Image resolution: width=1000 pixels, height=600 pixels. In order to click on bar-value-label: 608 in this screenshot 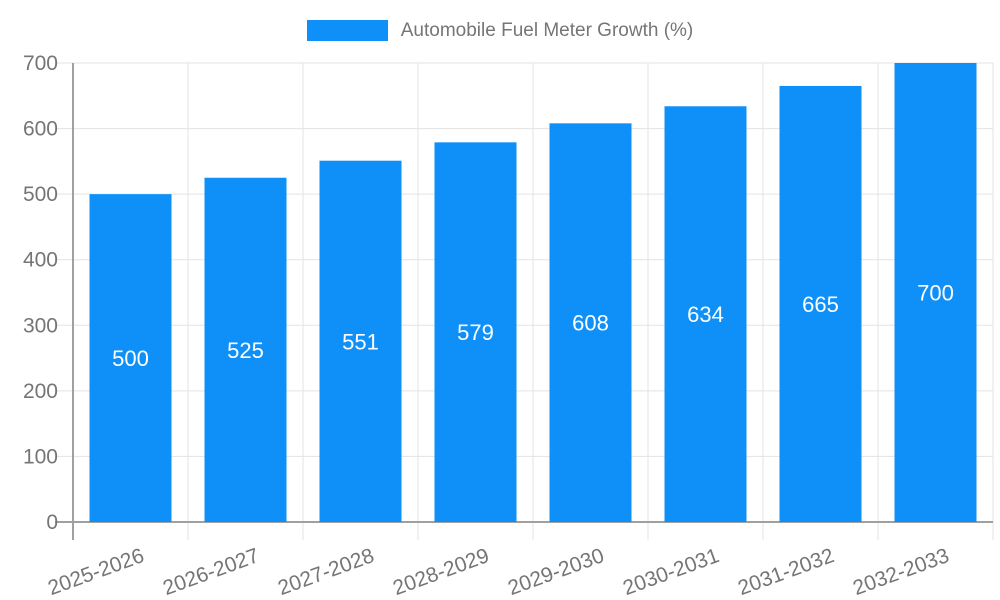, I will do `click(590, 323)`.